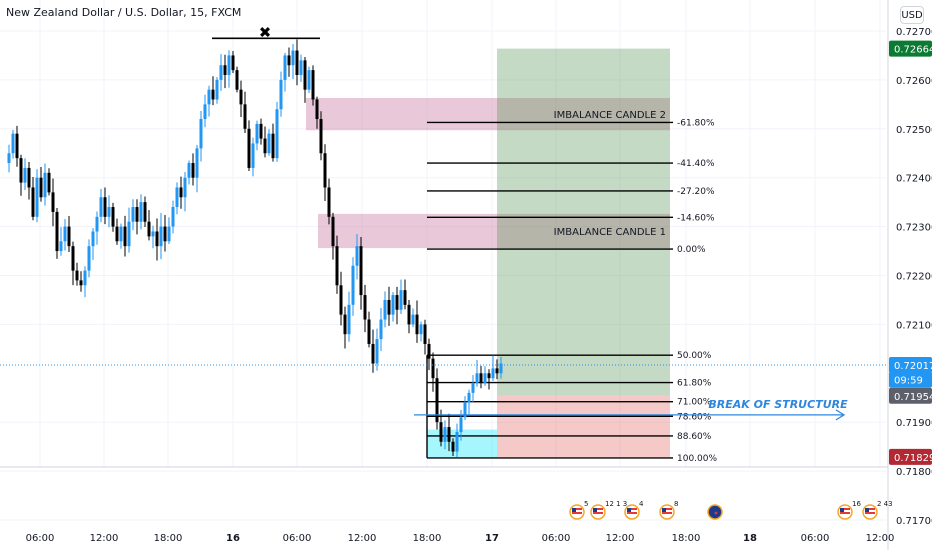 The width and height of the screenshot is (932, 555). I want to click on fib-label: -14.60%, so click(696, 218).